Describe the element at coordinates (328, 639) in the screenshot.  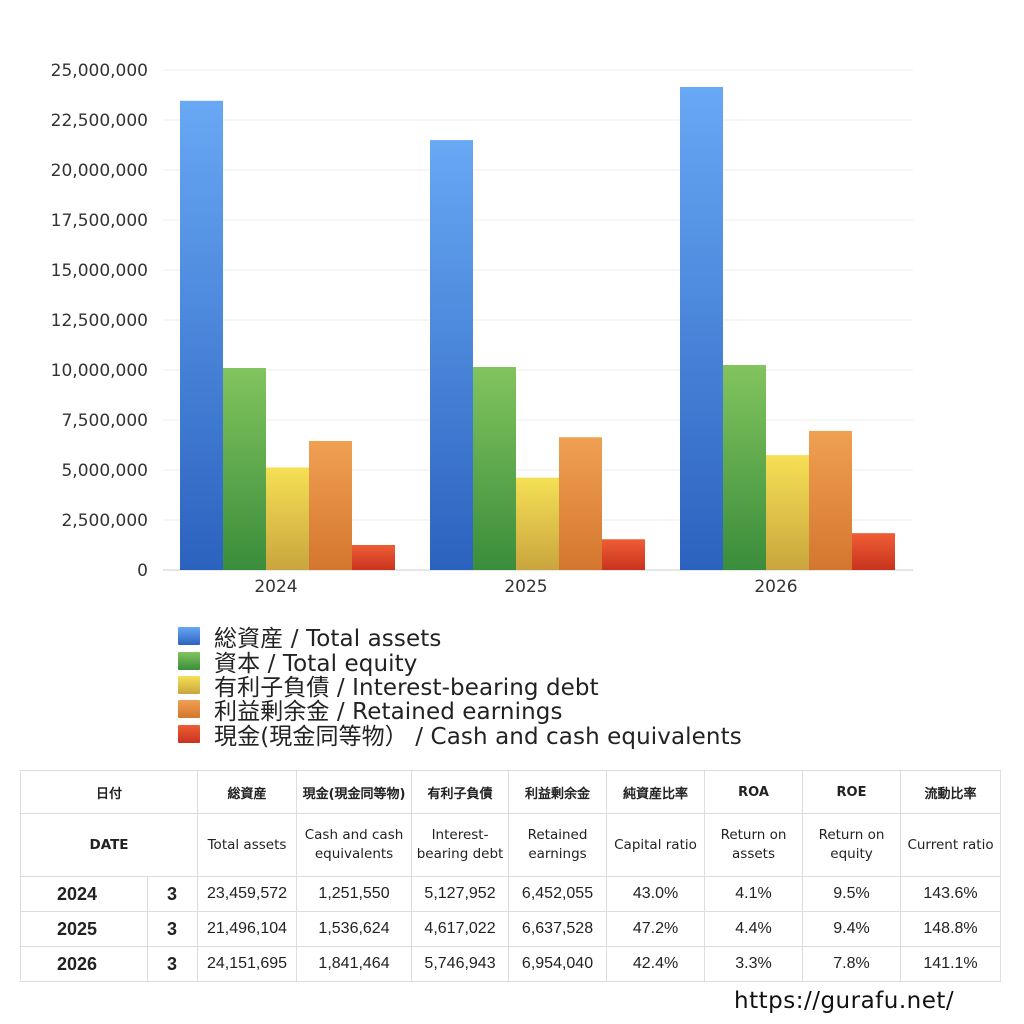
I see `legend-label: 総資産 / Total assets` at that location.